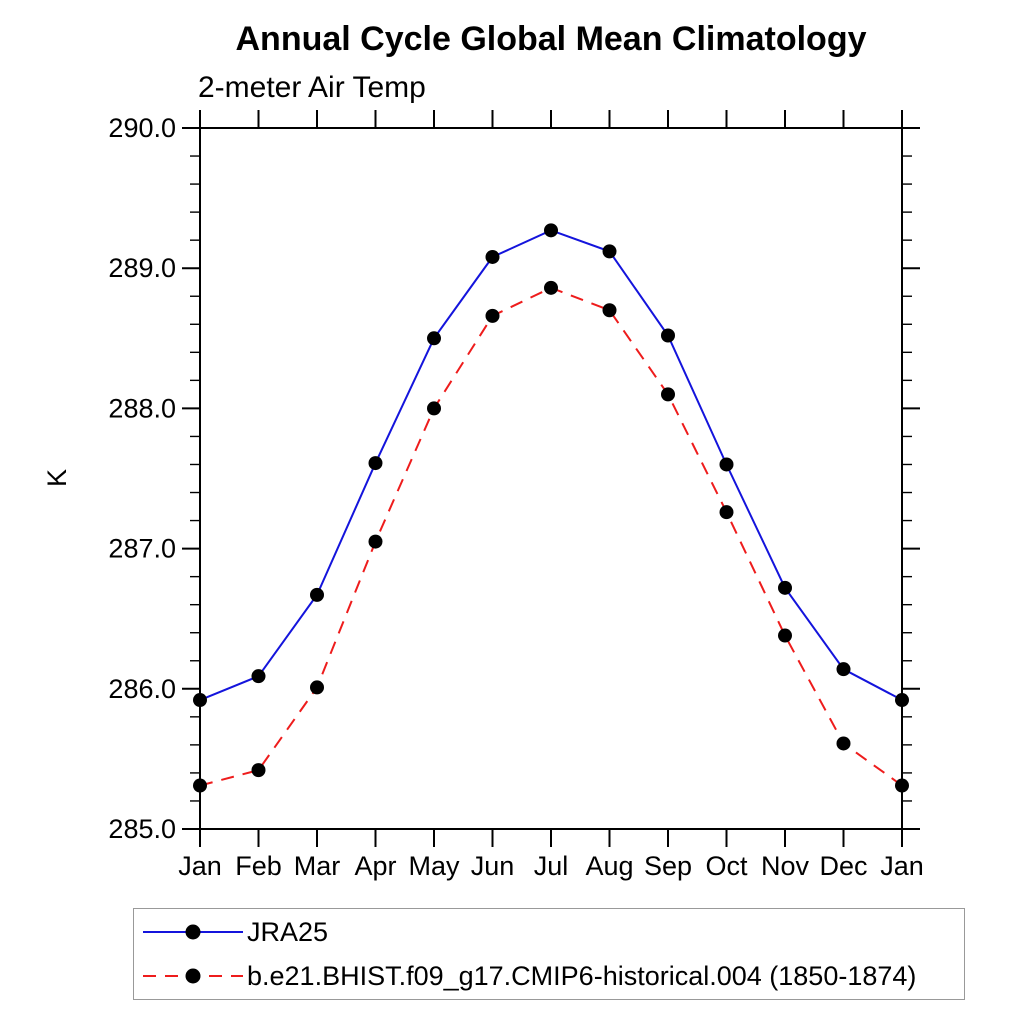 Image resolution: width=1024 pixels, height=1024 pixels. I want to click on legend-line-sample-dashed, so click(193, 976).